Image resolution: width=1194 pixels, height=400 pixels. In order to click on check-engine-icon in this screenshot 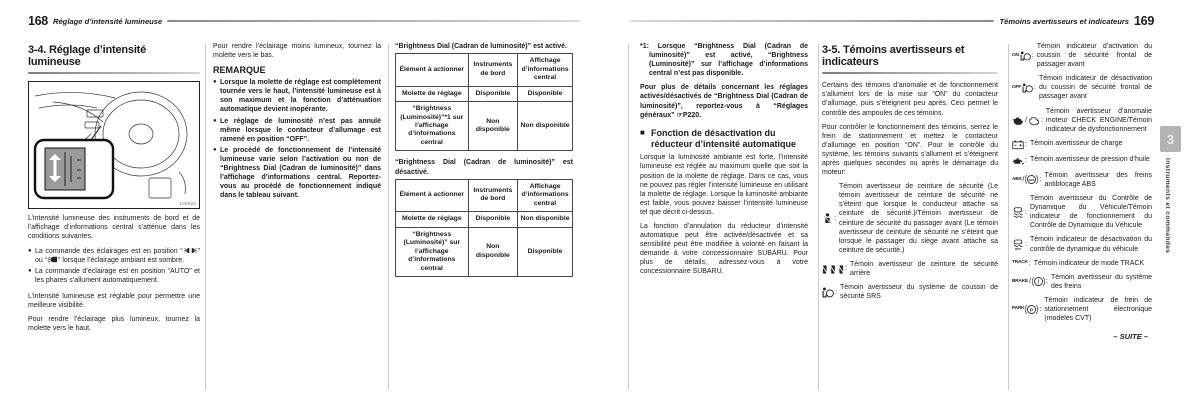, I will do `click(1018, 120)`.